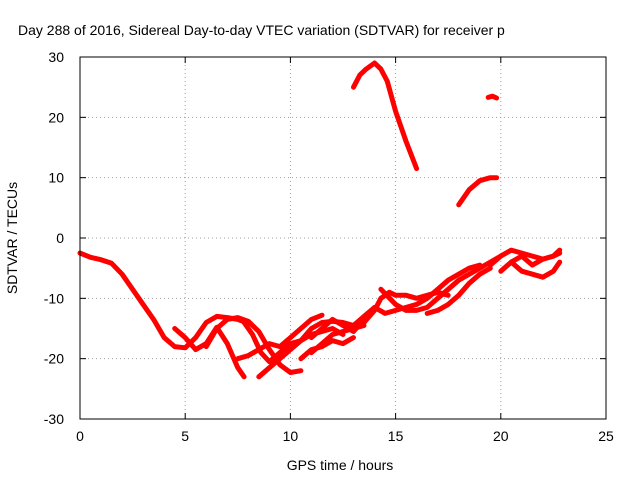  Describe the element at coordinates (56, 178) in the screenshot. I see `y-tick-label: 10` at that location.